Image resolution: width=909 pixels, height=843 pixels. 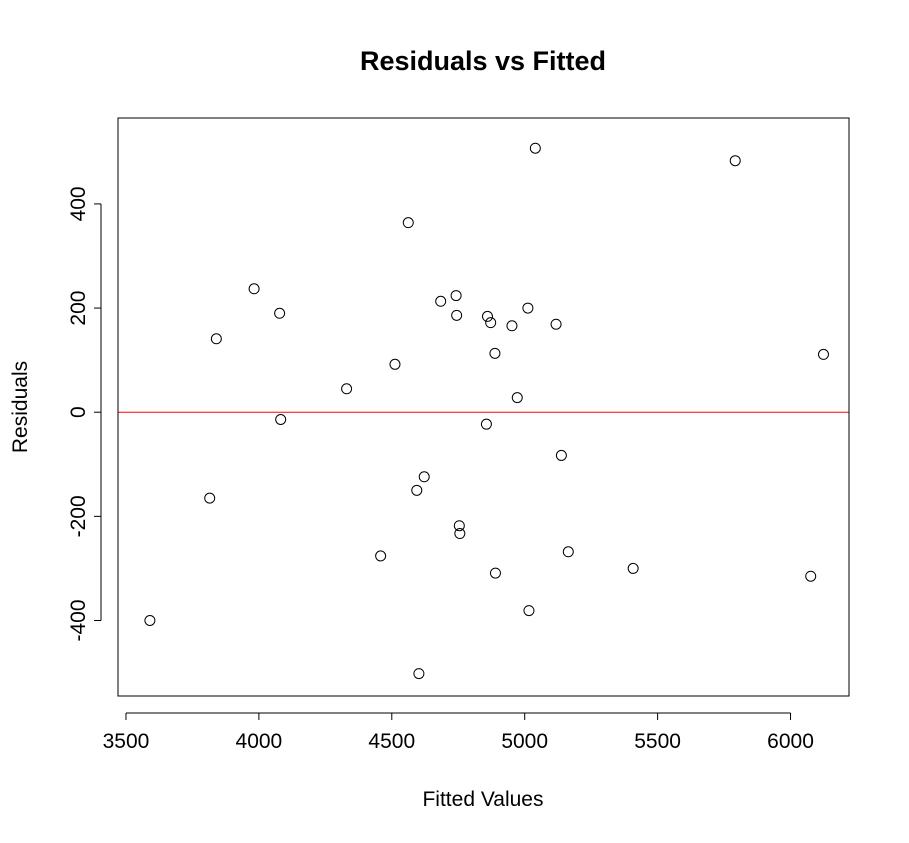 I want to click on y-tick-label: 0, so click(x=78, y=412).